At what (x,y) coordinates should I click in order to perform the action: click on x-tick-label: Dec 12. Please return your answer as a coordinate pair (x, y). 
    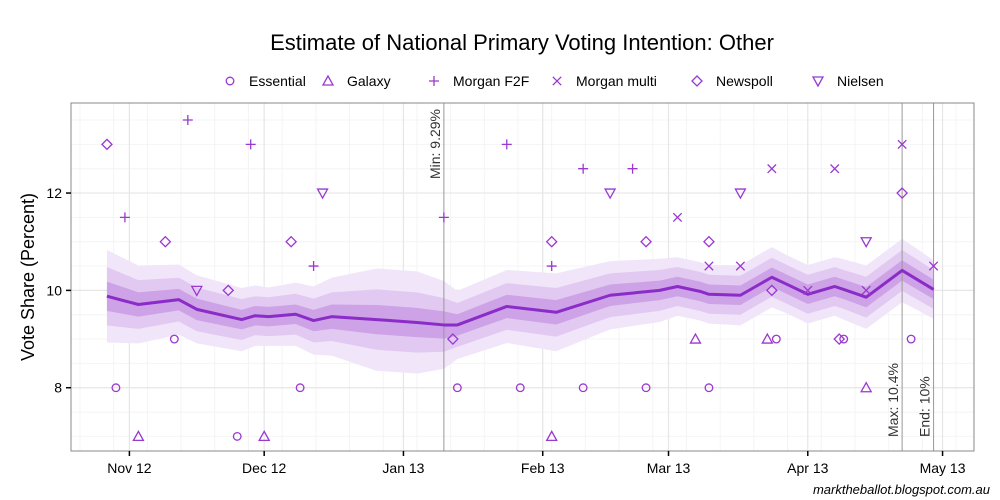
    Looking at the image, I should click on (264, 468).